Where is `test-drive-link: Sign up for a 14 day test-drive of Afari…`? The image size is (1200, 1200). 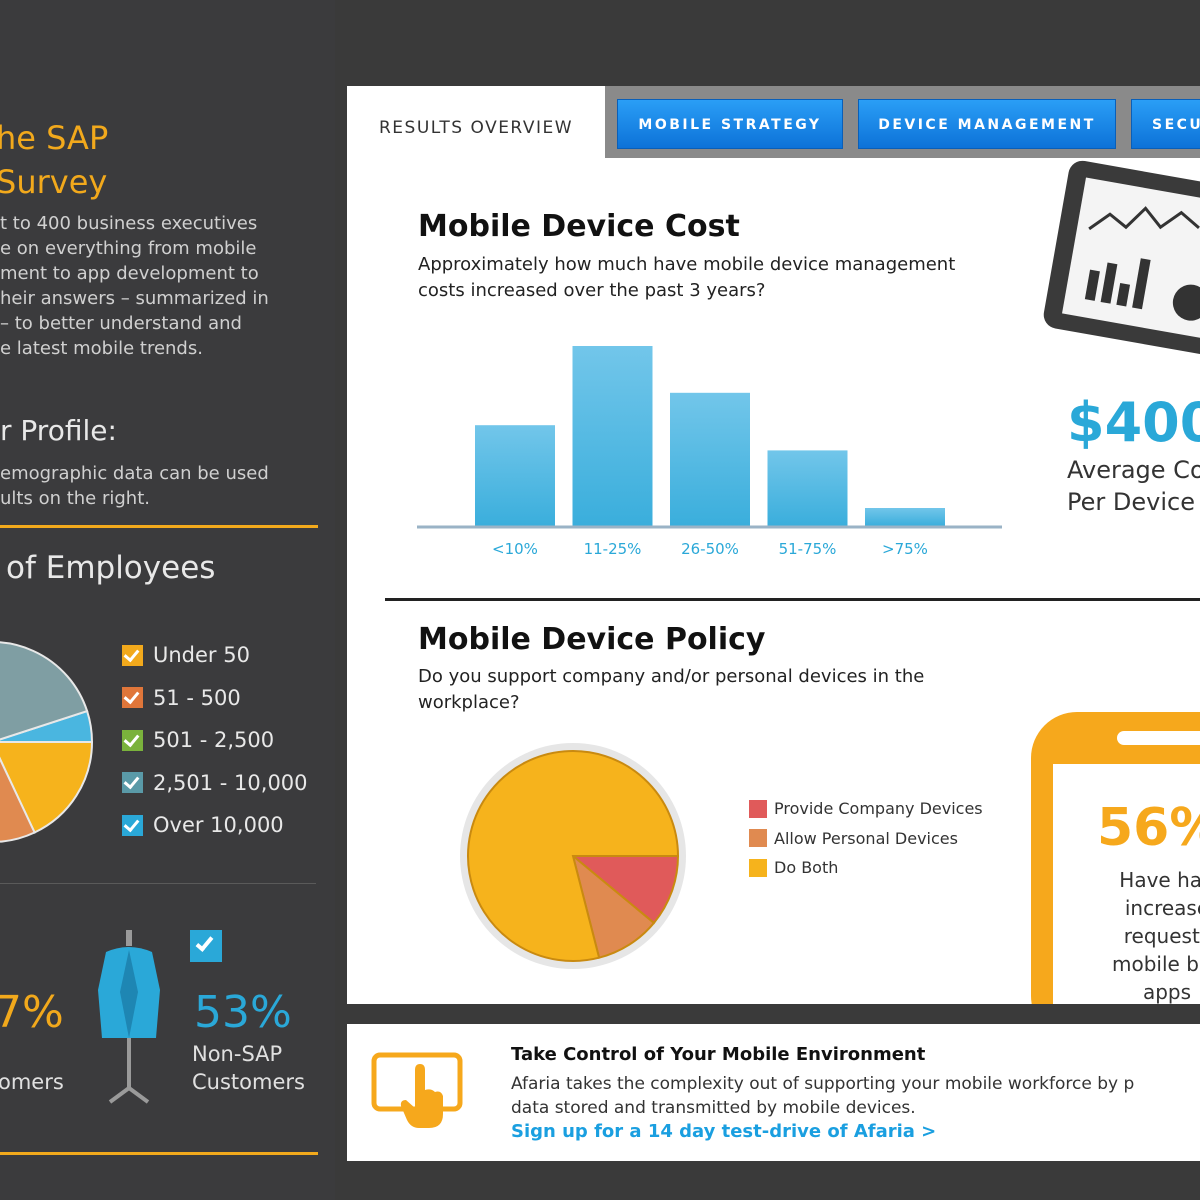
test-drive-link: Sign up for a 14 day test-drive of Afari… is located at coordinates (724, 1131).